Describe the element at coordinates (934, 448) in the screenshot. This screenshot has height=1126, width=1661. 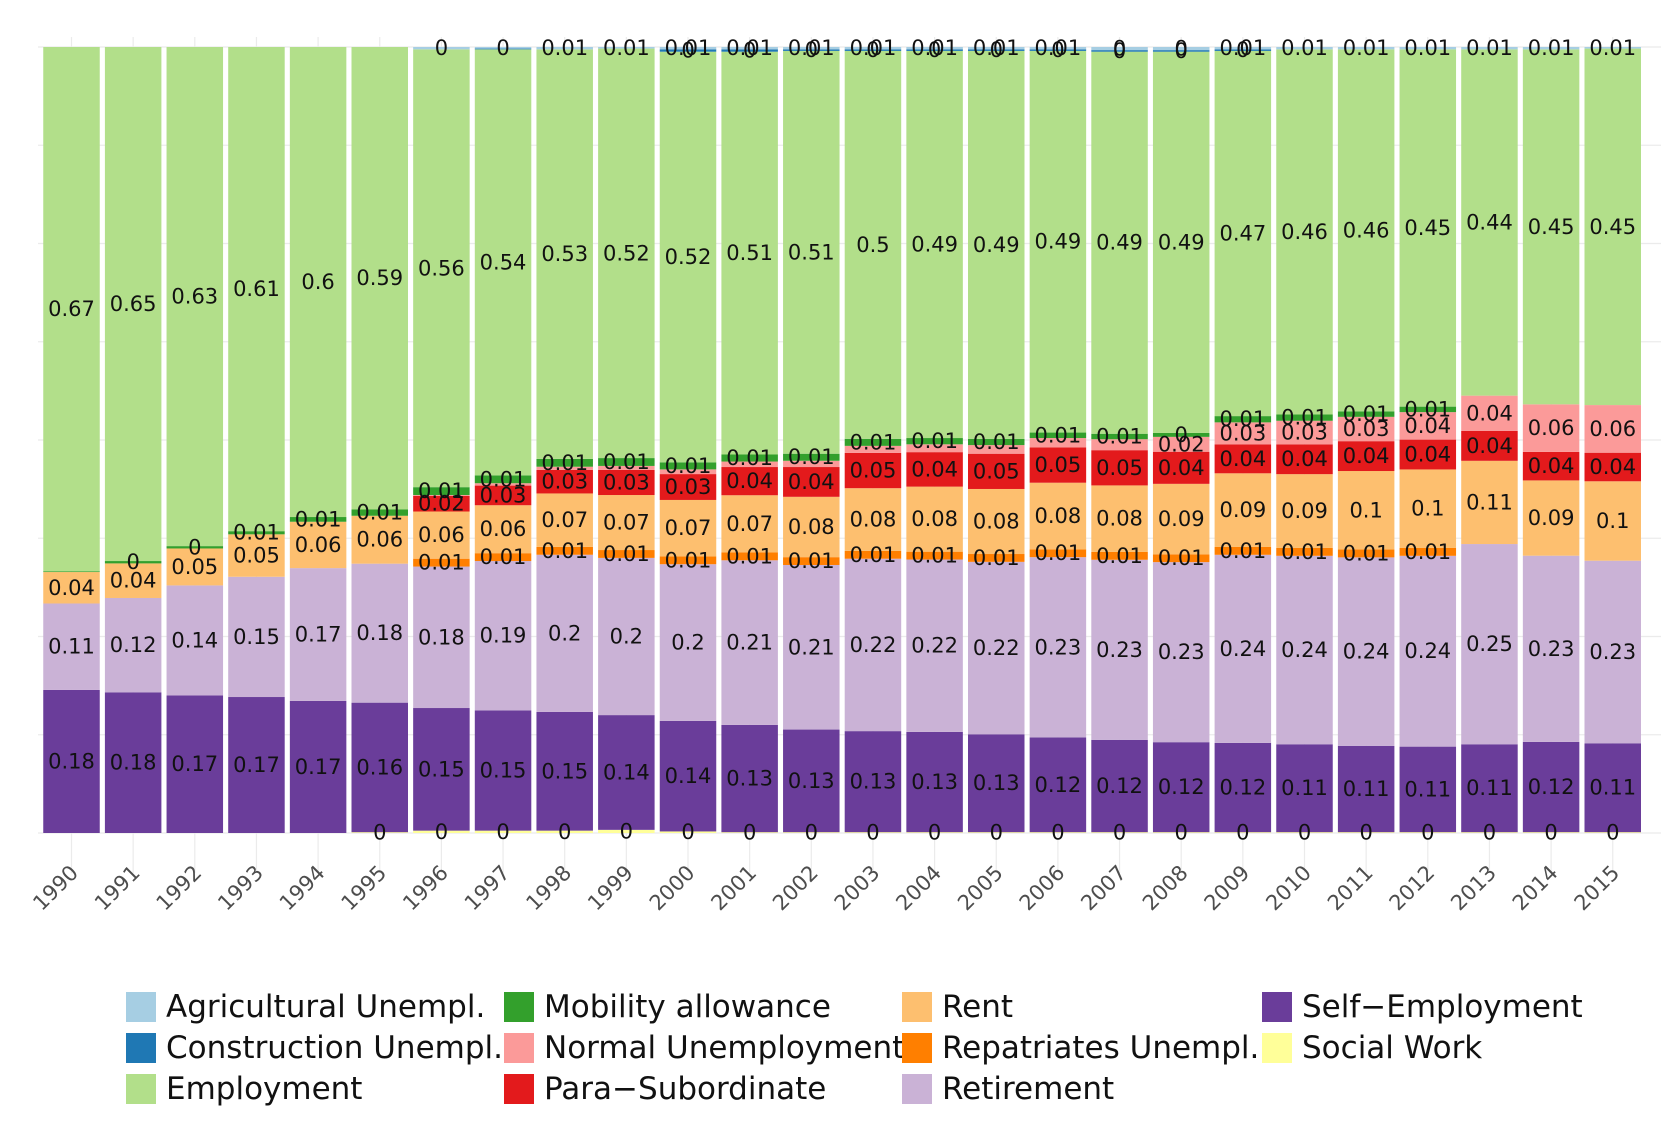
I see `bar-segment-normal-unemployment-2004` at that location.